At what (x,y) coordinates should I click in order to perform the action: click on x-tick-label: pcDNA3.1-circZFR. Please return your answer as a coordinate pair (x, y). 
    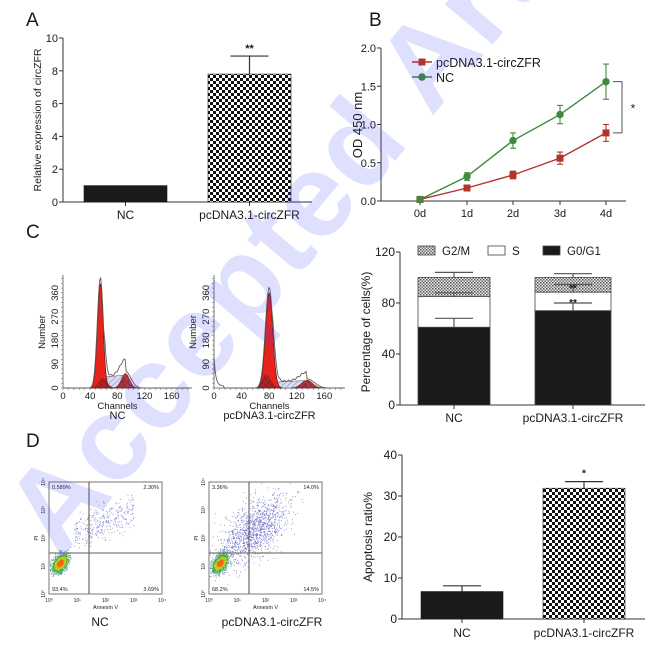
    Looking at the image, I should click on (584, 633).